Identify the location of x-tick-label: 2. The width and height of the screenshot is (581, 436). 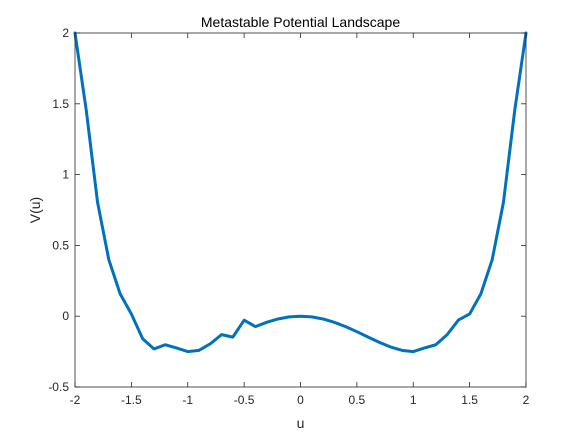
(526, 400).